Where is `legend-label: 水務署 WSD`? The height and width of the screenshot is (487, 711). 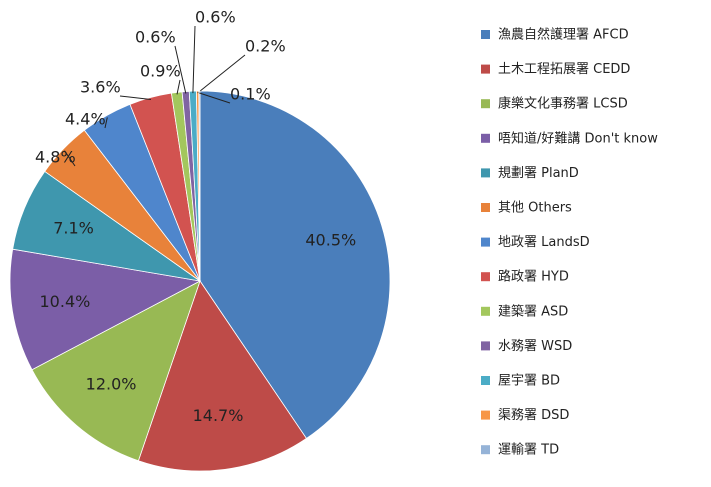
legend-label: 水務署 WSD is located at coordinates (535, 346).